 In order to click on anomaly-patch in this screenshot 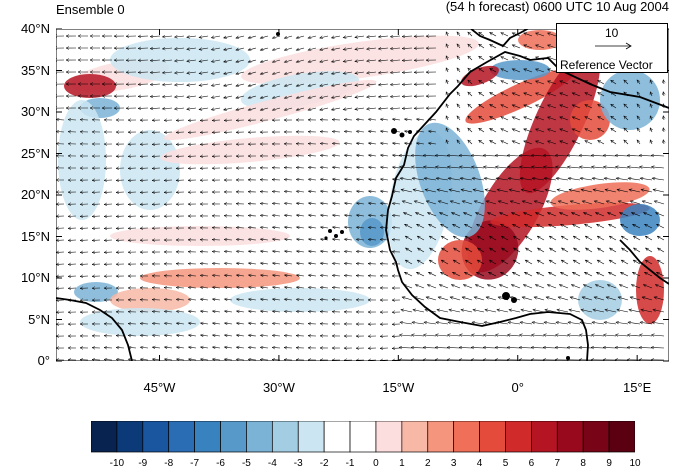, I will do `click(300, 300)`.